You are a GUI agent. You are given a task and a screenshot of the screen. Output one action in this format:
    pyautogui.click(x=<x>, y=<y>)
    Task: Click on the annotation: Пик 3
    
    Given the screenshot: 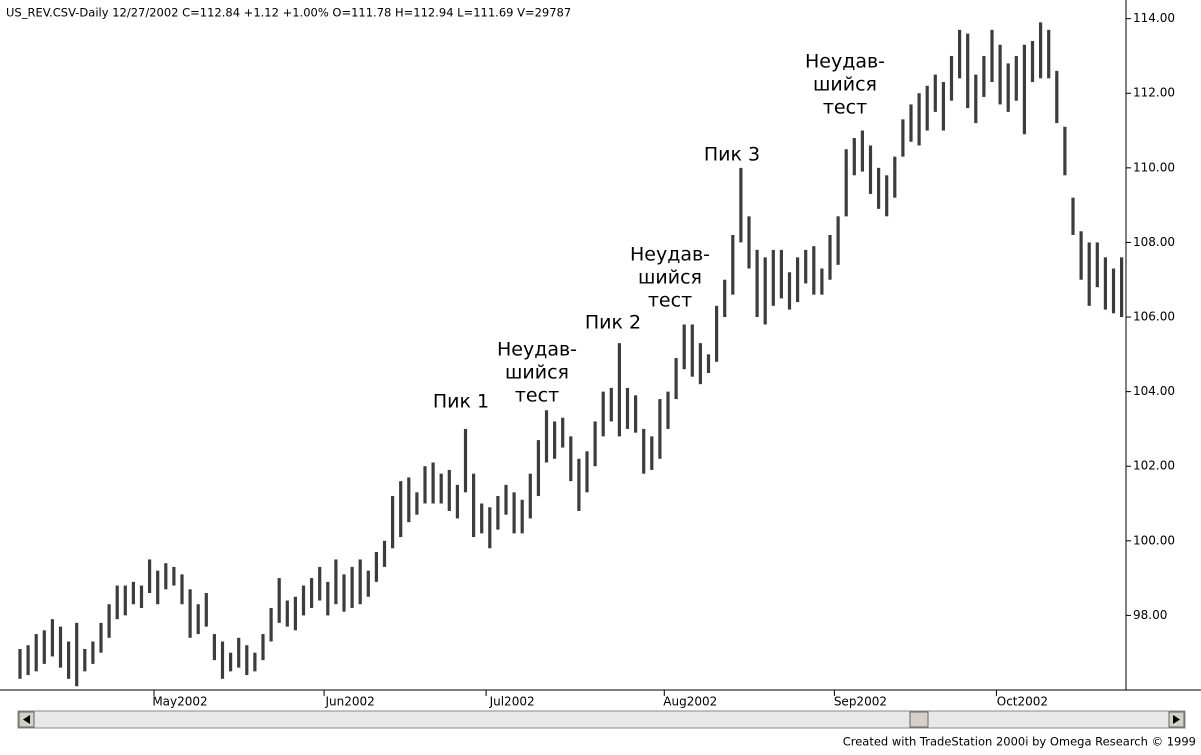 What is the action you would take?
    pyautogui.click(x=732, y=155)
    